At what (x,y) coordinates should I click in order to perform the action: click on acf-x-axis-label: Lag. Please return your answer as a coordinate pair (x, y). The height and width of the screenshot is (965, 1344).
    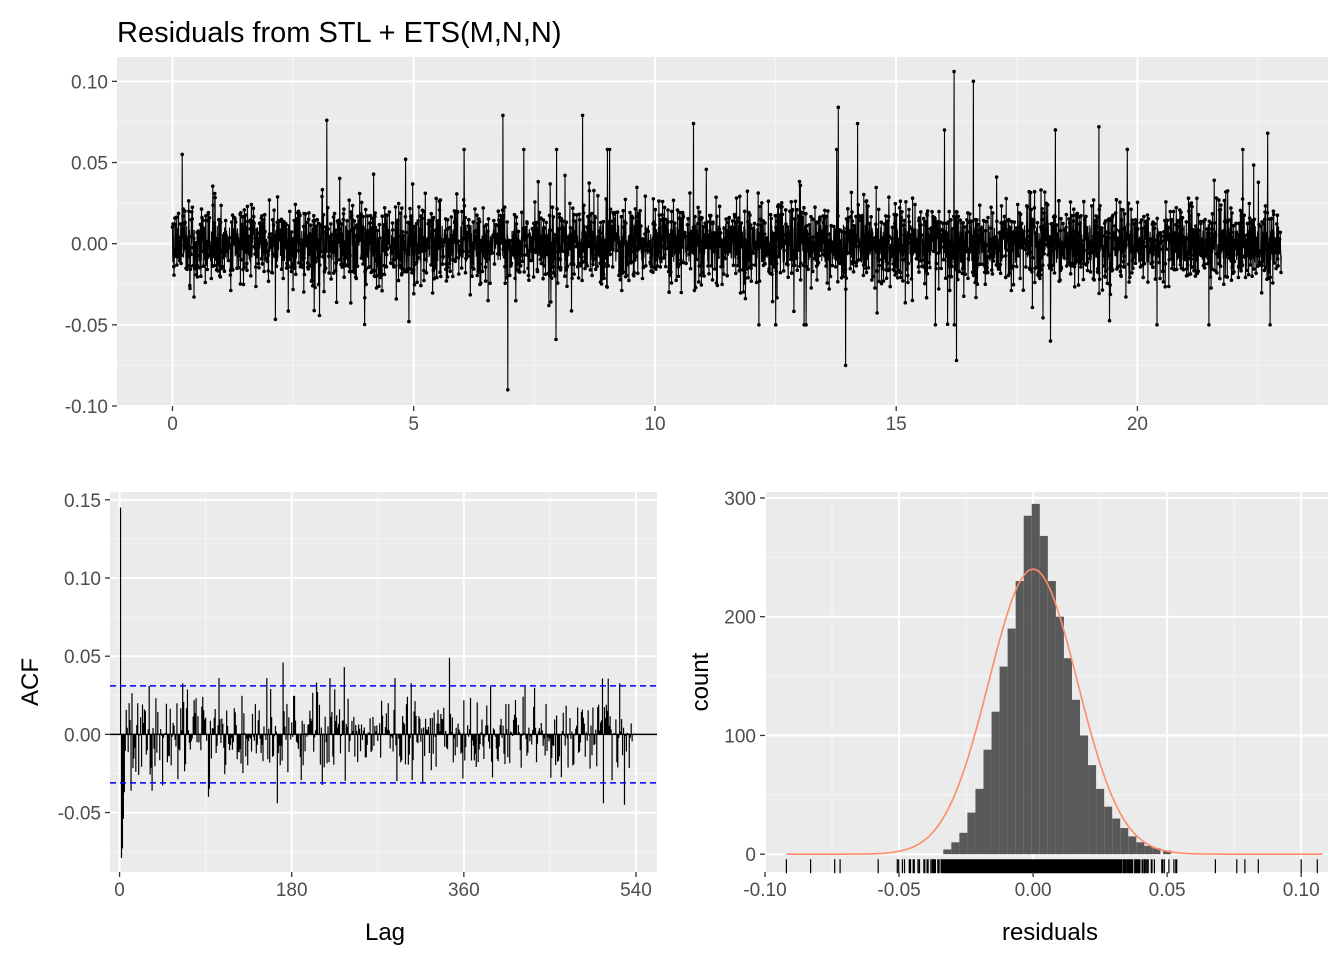
    Looking at the image, I should click on (385, 932).